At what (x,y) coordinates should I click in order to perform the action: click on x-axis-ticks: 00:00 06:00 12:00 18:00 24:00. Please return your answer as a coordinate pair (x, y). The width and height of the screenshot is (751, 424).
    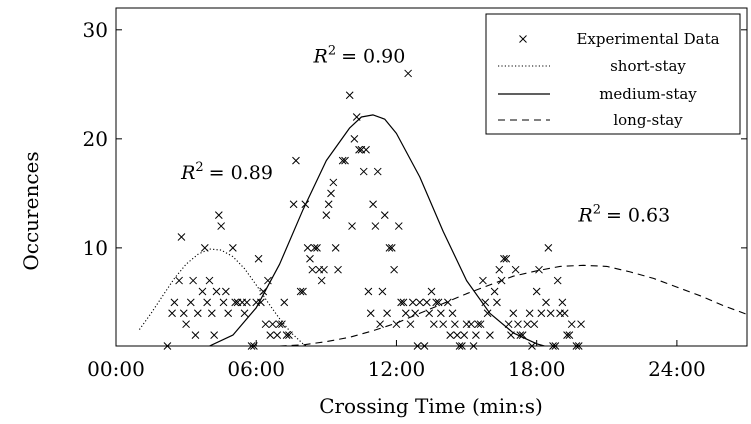
    Looking at the image, I should click on (396, 360).